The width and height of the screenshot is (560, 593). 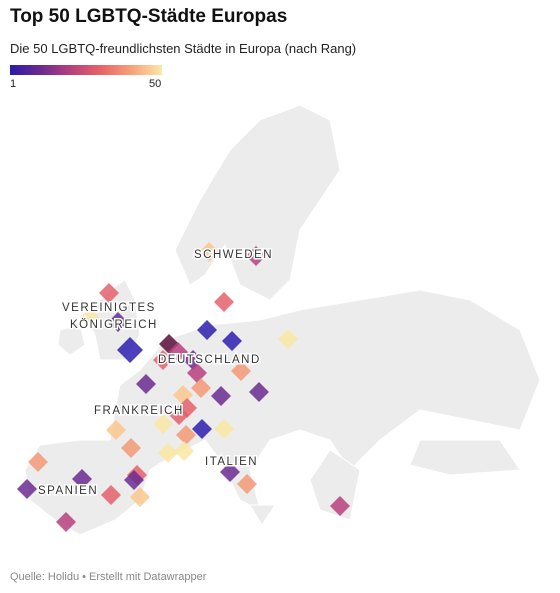 I want to click on country-label: KÖNIGREICH, so click(x=114, y=325).